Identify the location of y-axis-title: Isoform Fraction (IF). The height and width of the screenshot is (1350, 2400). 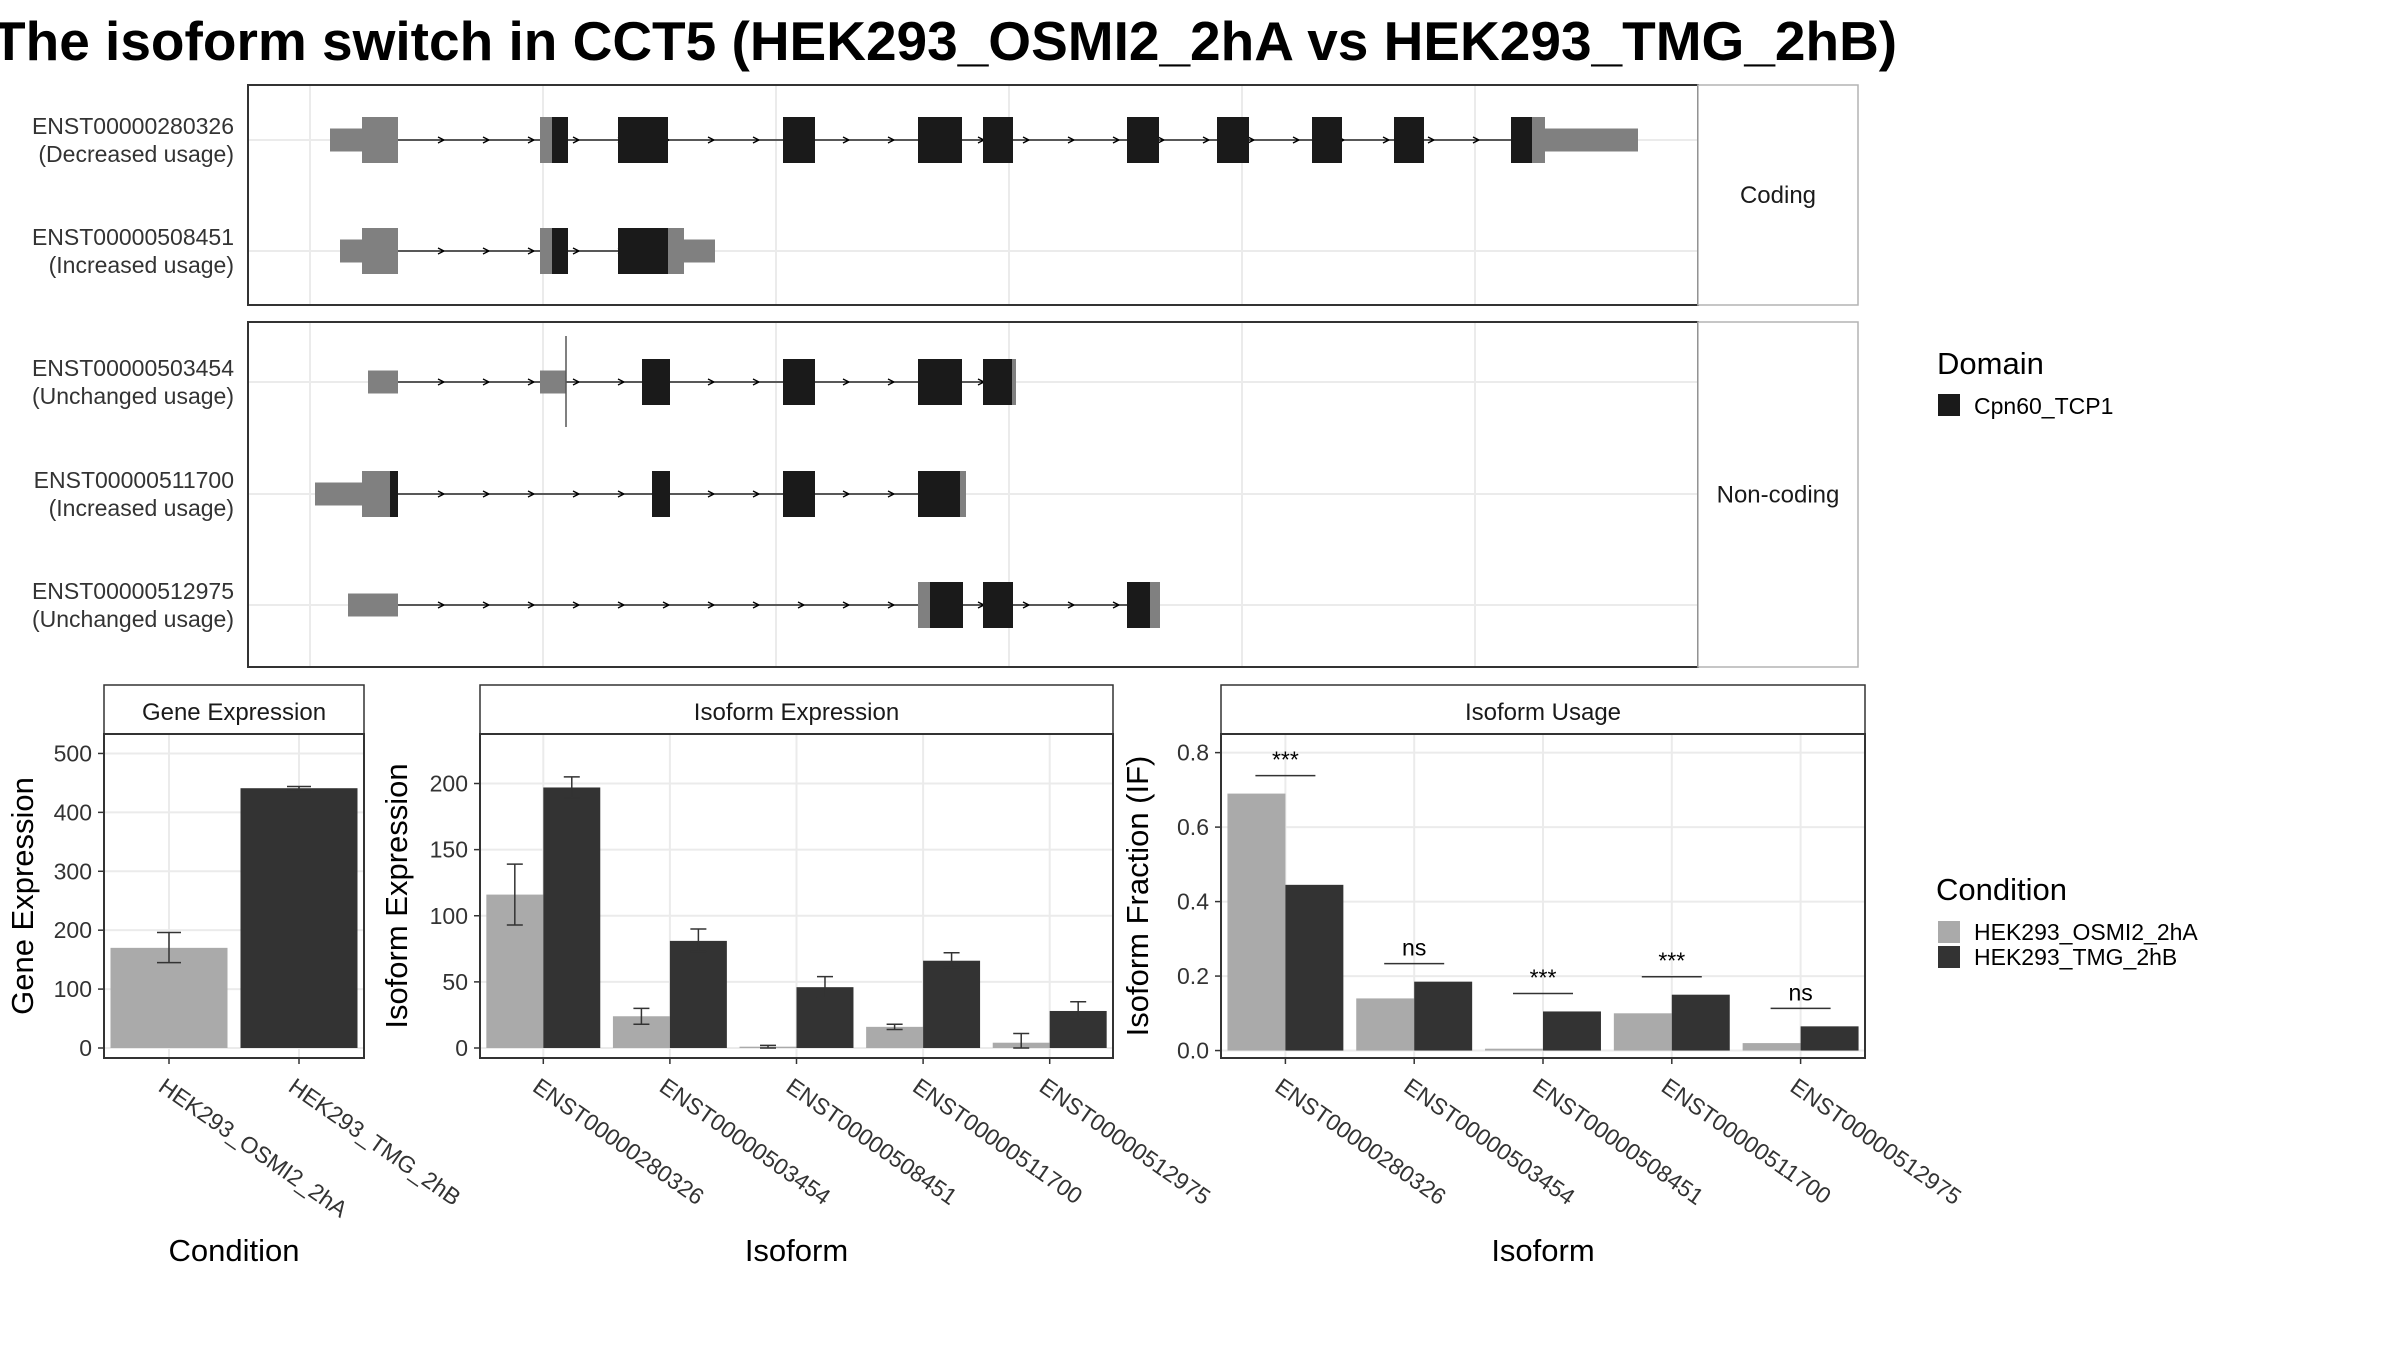
(1137, 896).